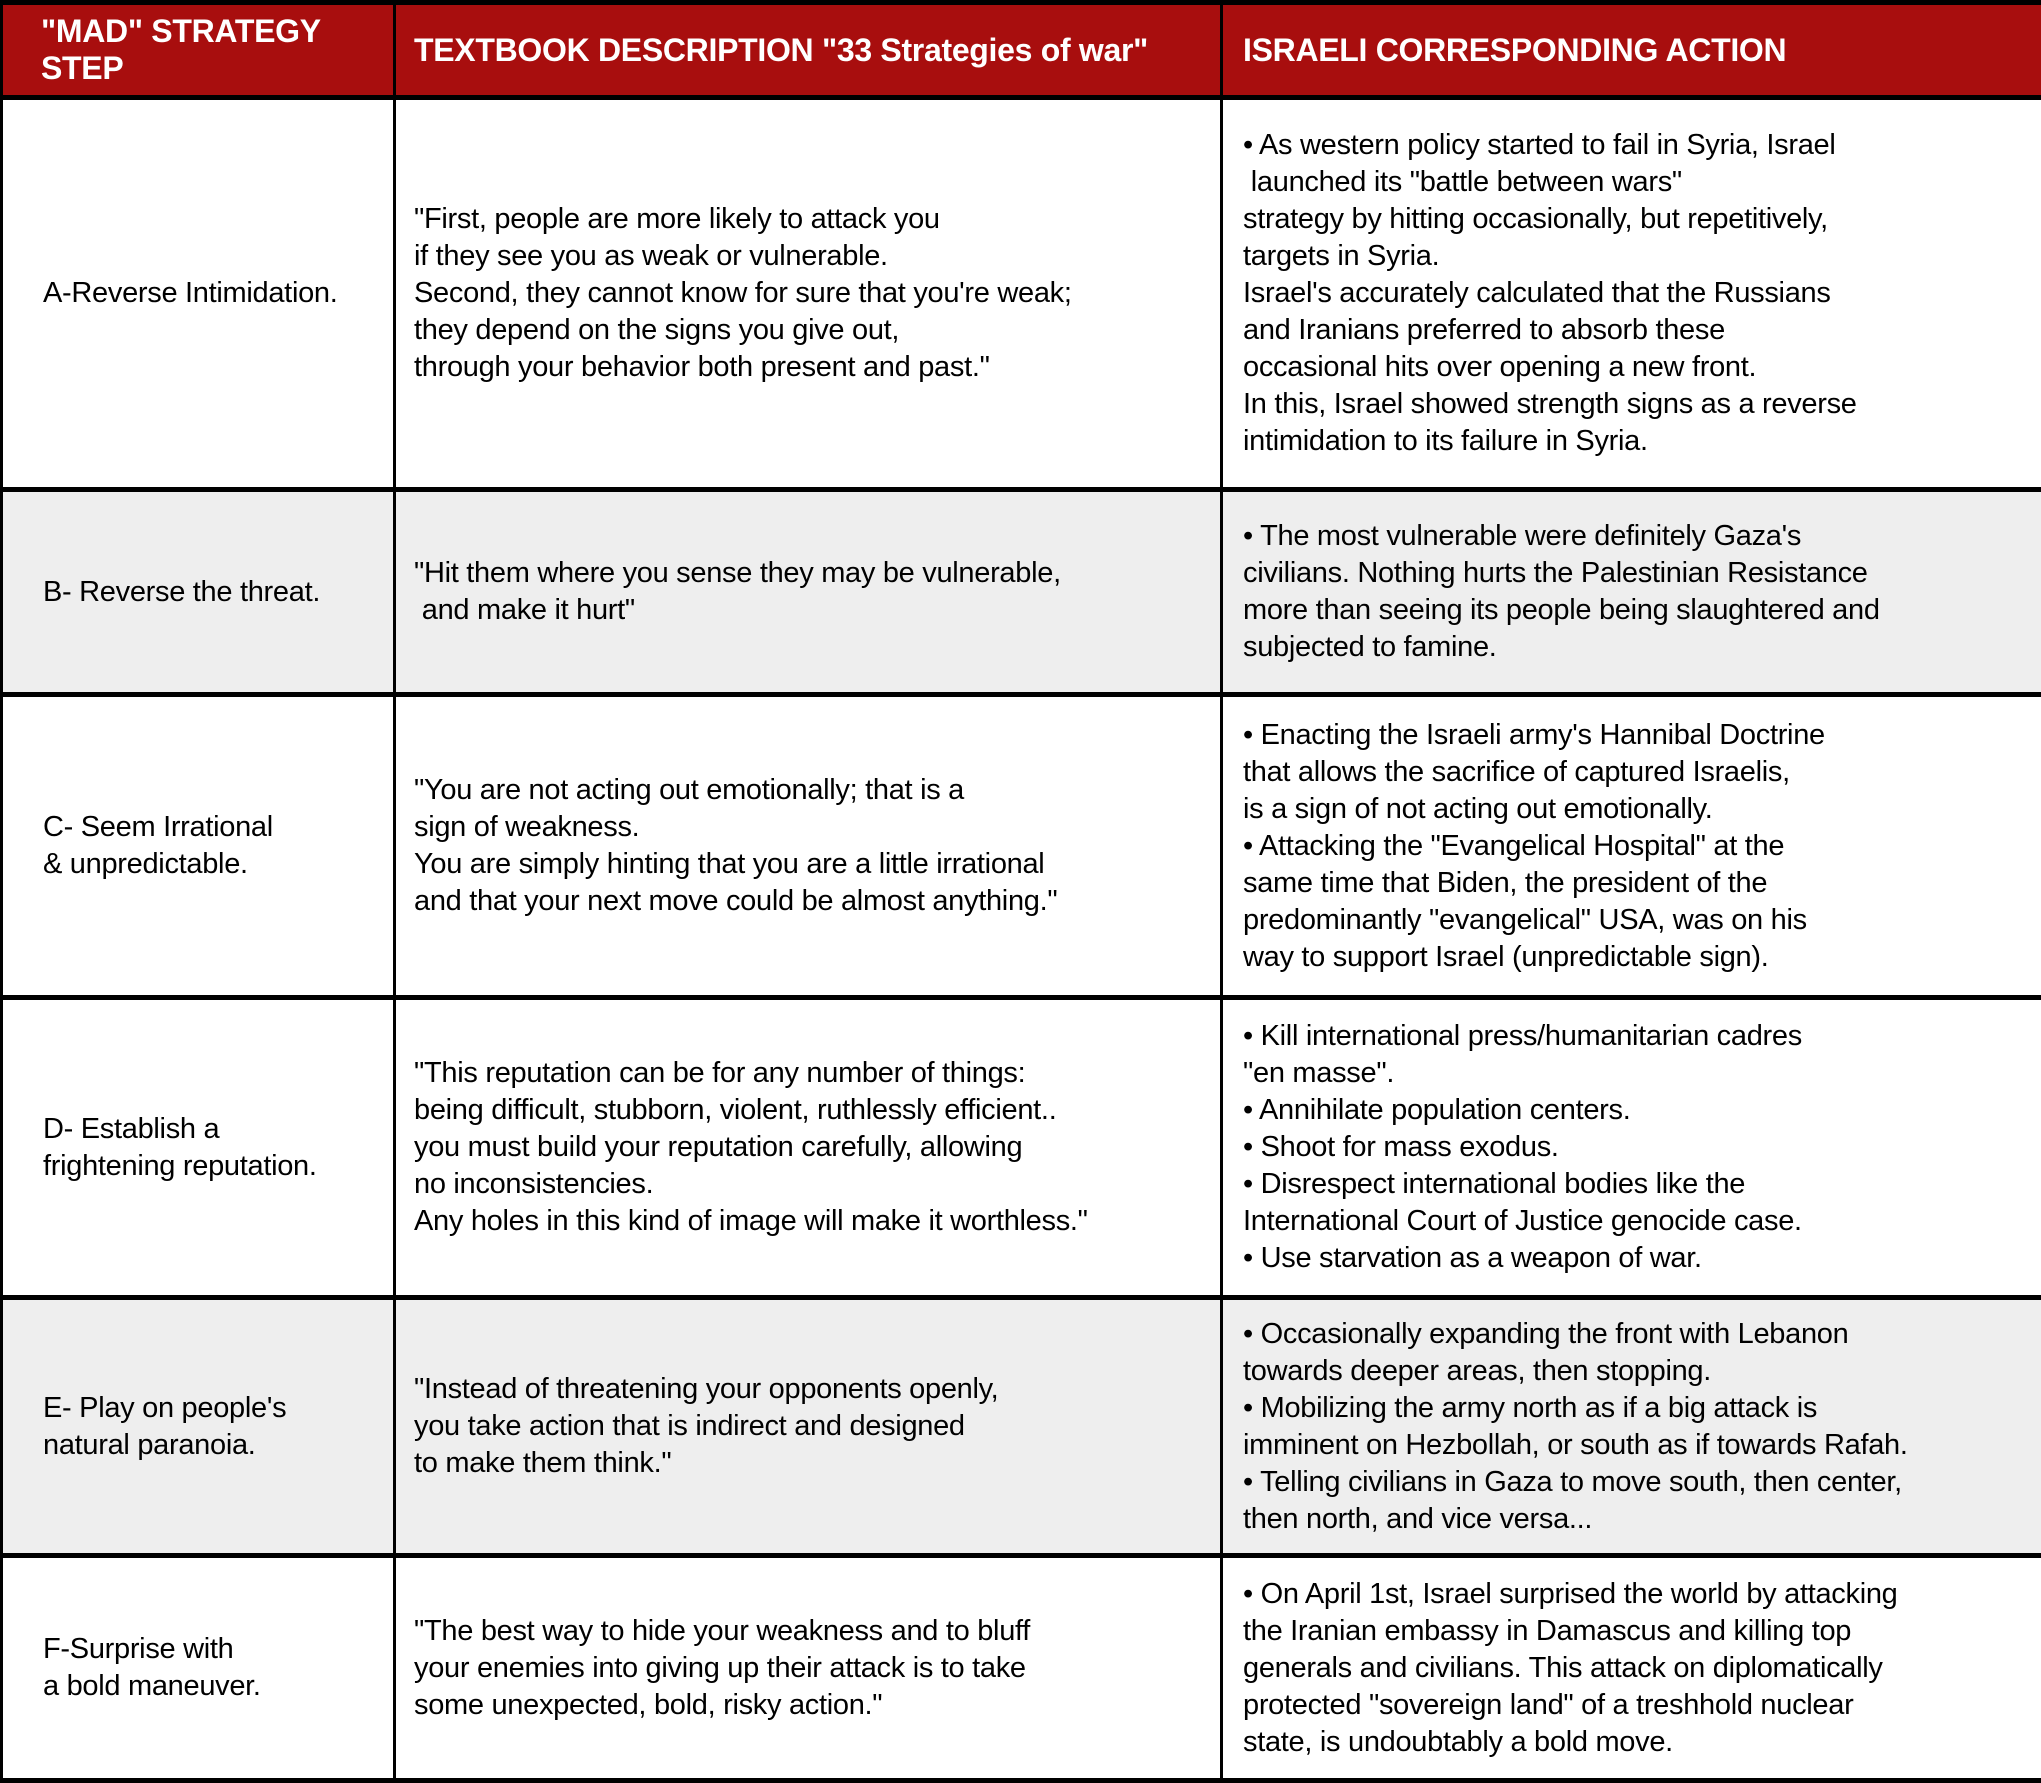 This screenshot has height=1783, width=2041. What do you see at coordinates (198, 1427) in the screenshot?
I see `strategy-step-cell: E- Play on people's natural paranoia.` at bounding box center [198, 1427].